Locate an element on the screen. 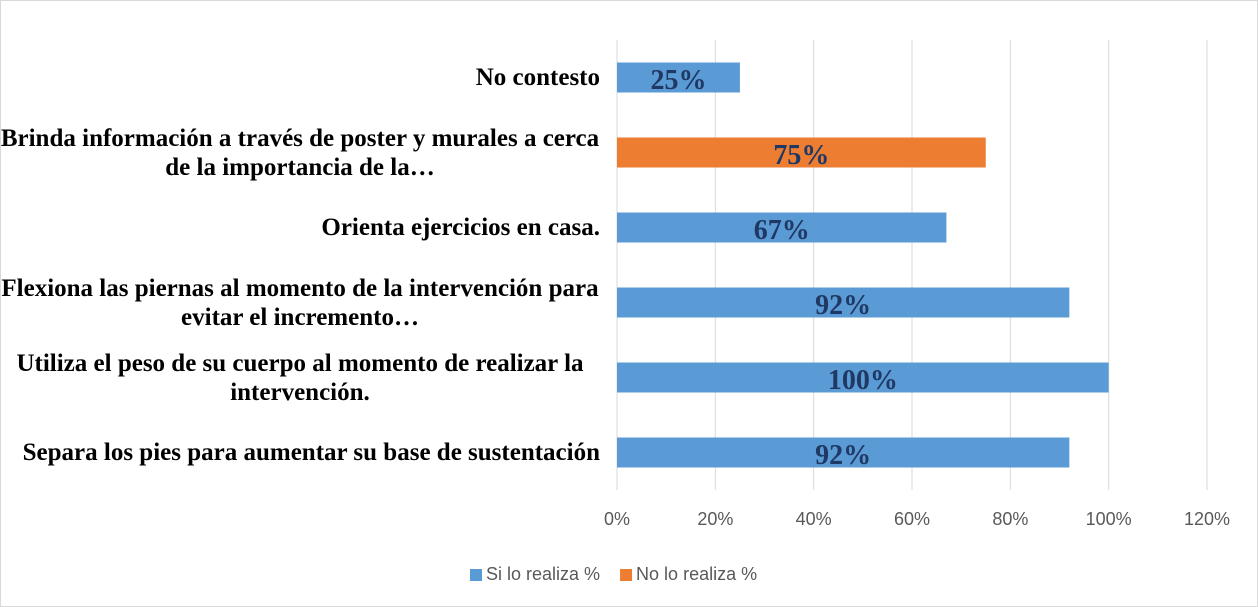 The width and height of the screenshot is (1258, 607). data-label: 25% is located at coordinates (678, 80).